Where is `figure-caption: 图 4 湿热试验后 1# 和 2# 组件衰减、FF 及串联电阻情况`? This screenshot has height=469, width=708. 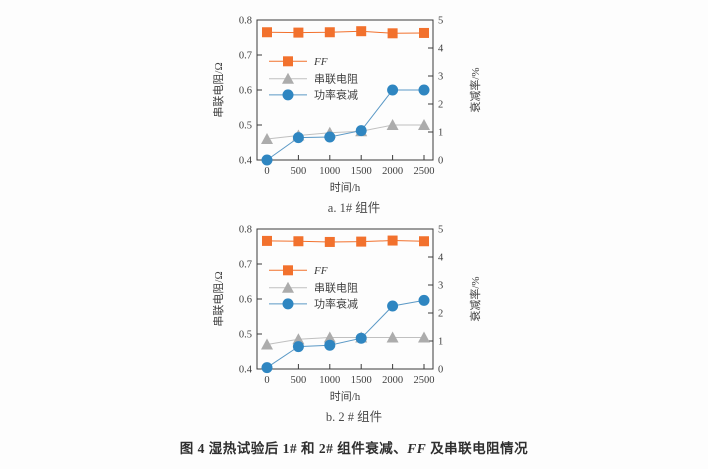
figure-caption: 图 4 湿热试验后 1# 和 2# 组件衰减、FF 及串联电阻情况 is located at coordinates (354, 447).